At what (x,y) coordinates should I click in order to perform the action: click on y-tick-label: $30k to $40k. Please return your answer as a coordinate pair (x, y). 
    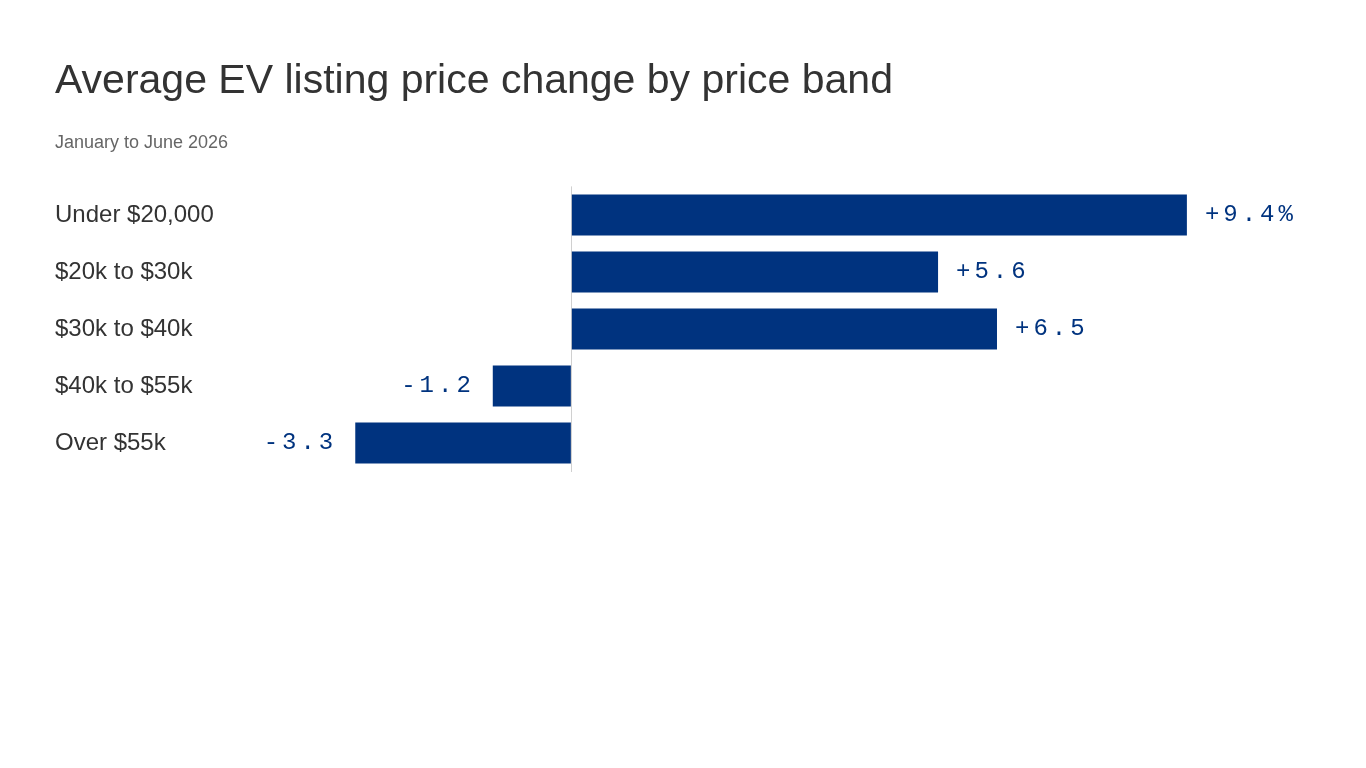
    Looking at the image, I should click on (124, 327).